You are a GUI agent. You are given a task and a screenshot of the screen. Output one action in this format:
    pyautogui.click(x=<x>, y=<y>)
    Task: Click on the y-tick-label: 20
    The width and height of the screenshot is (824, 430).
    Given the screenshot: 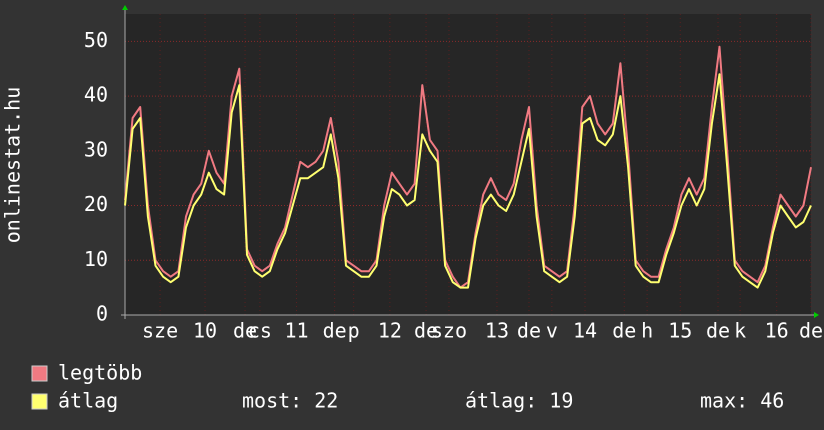 What is the action you would take?
    pyautogui.click(x=96, y=204)
    